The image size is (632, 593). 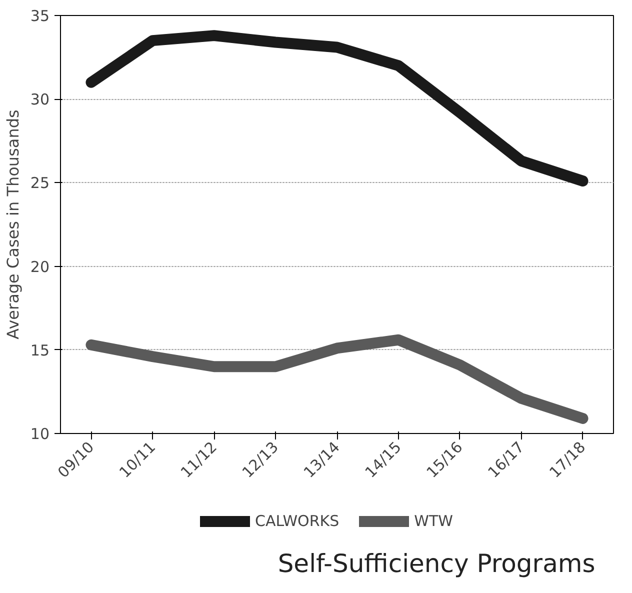 I want to click on legend-label: CALWORKS, so click(x=297, y=521).